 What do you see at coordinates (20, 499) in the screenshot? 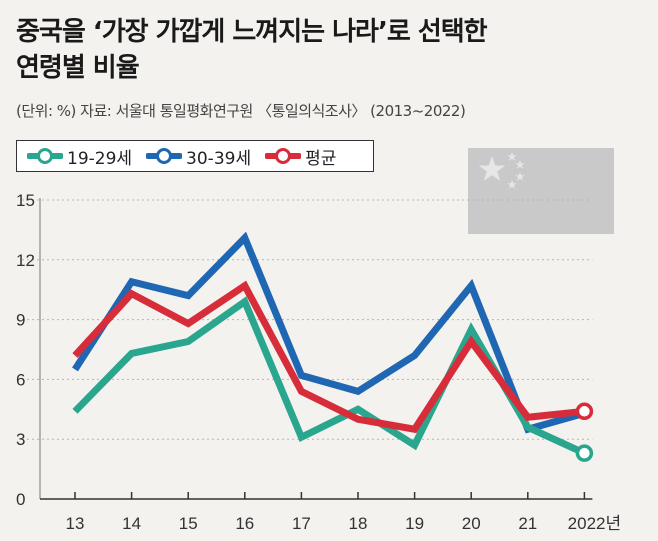
I see `y-tick-label: 0` at bounding box center [20, 499].